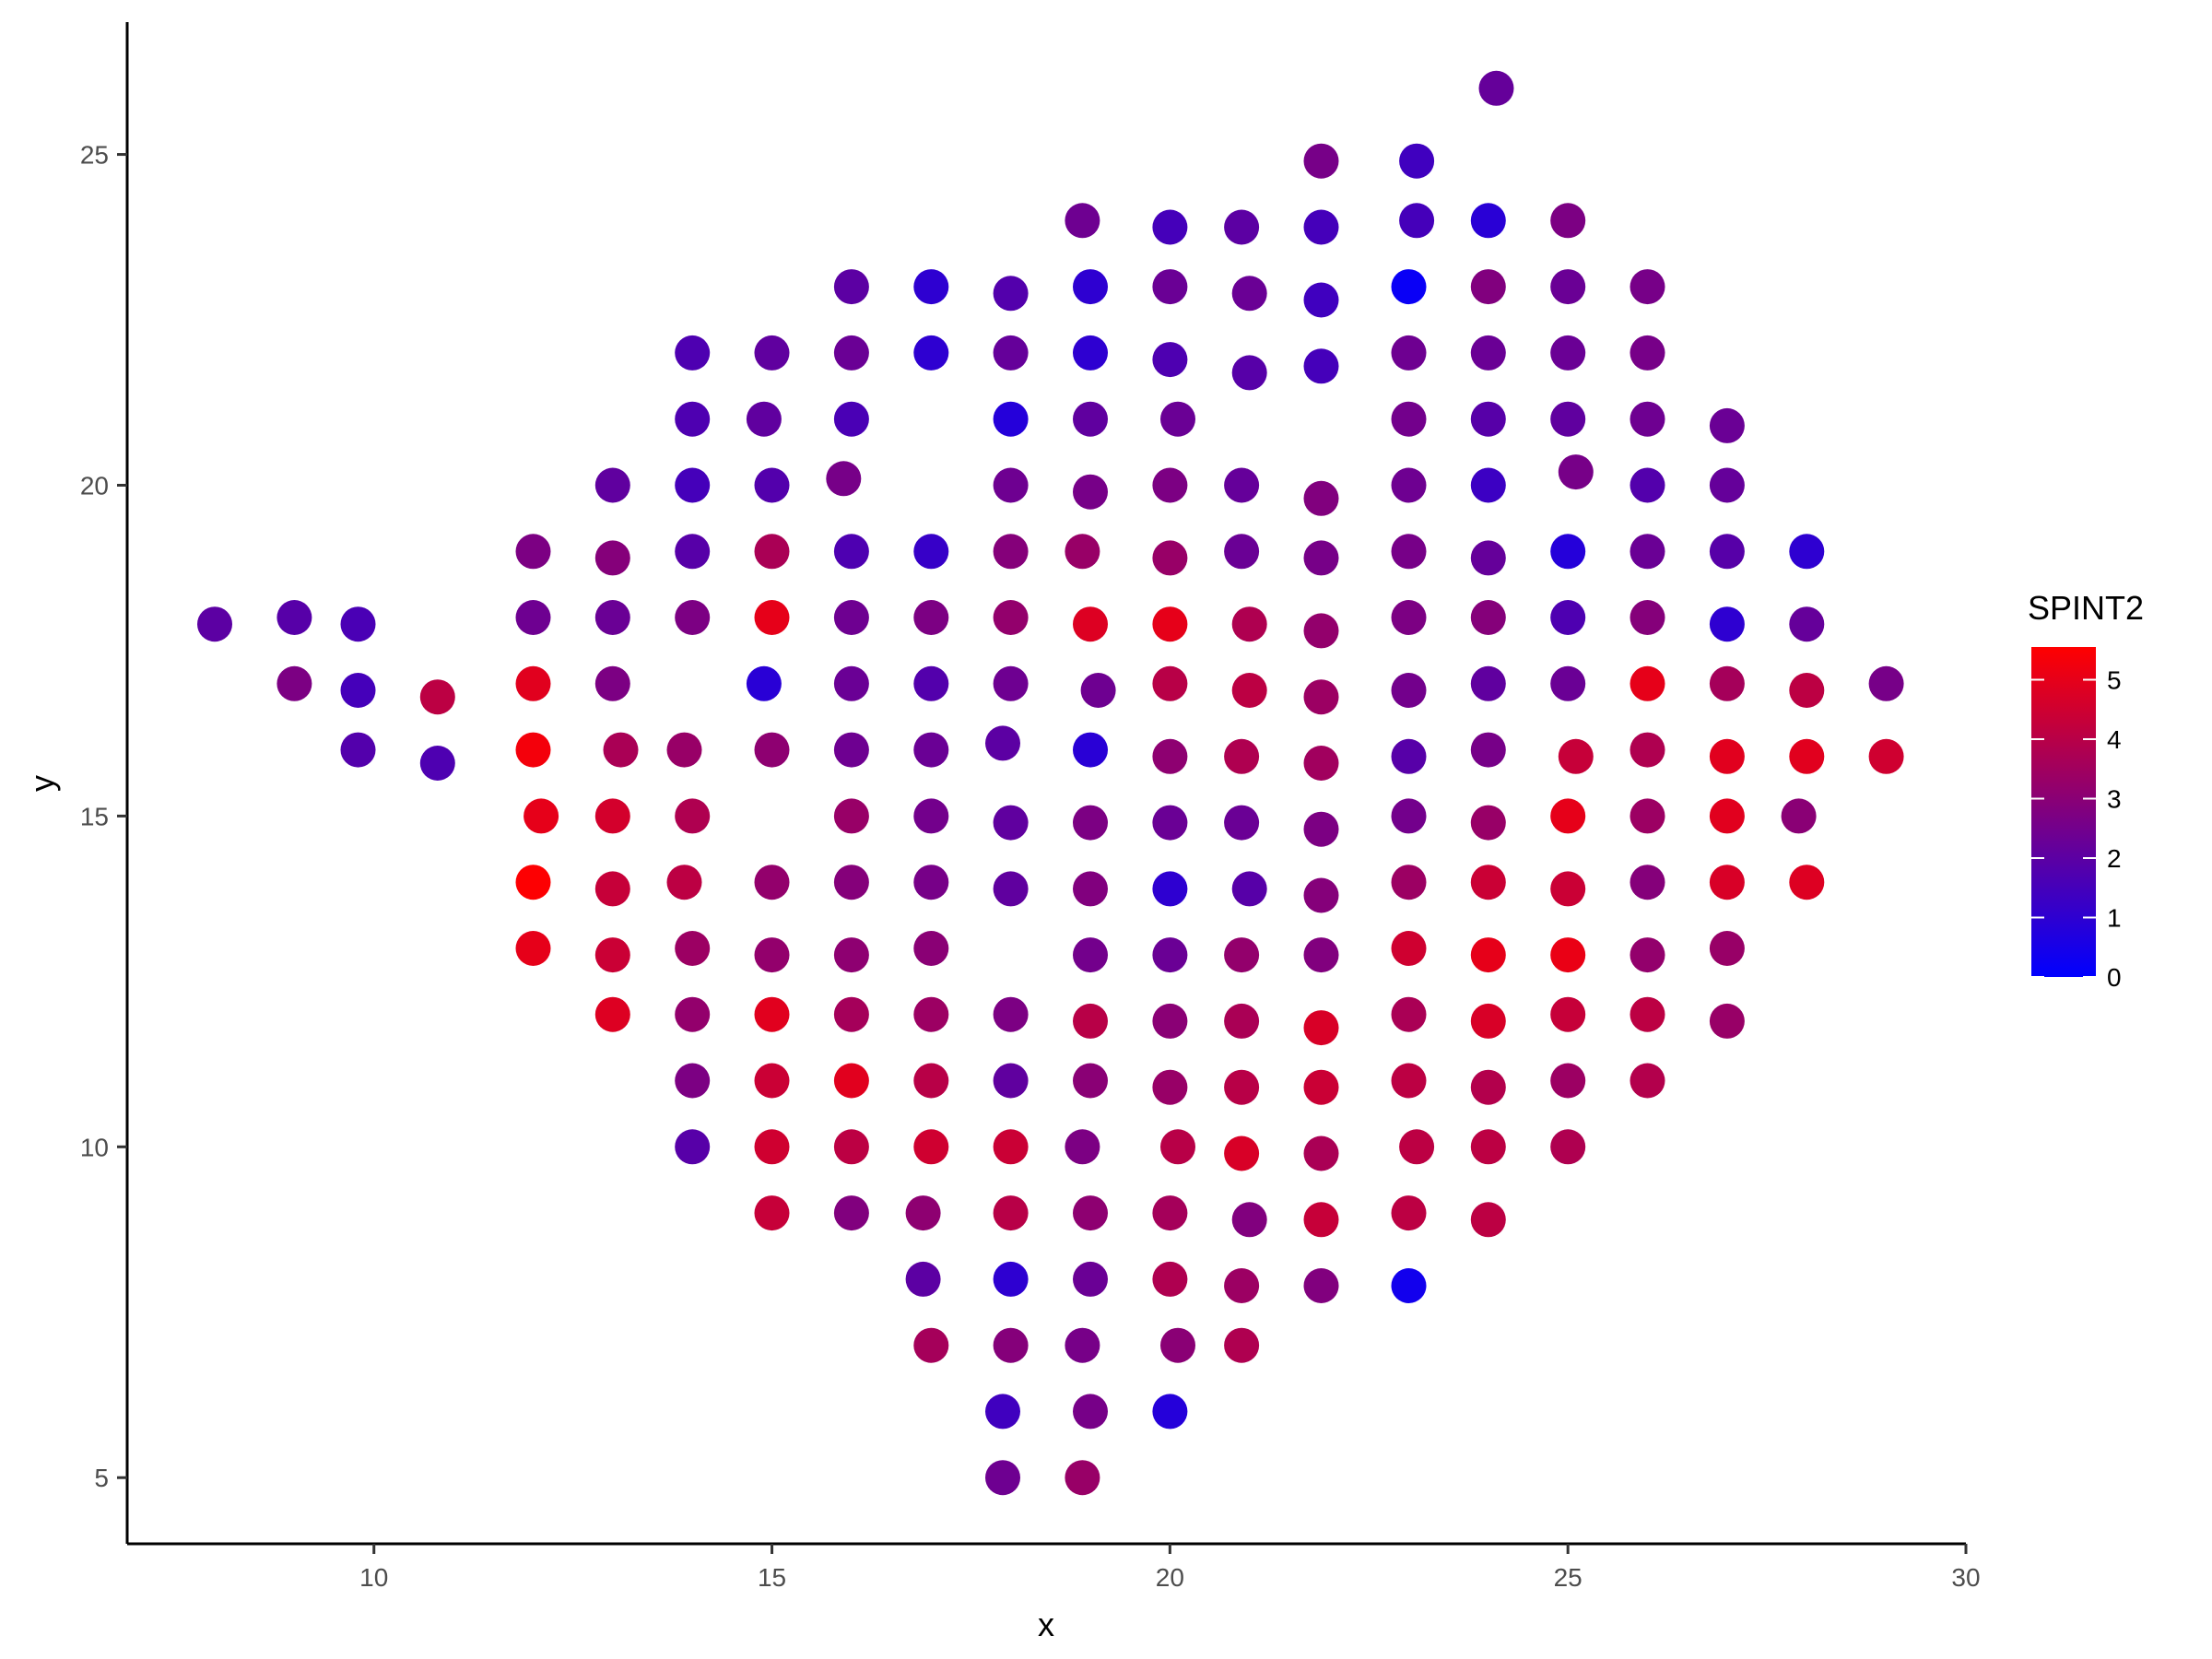  I want to click on colorbar-tick-label: 5, so click(2114, 679).